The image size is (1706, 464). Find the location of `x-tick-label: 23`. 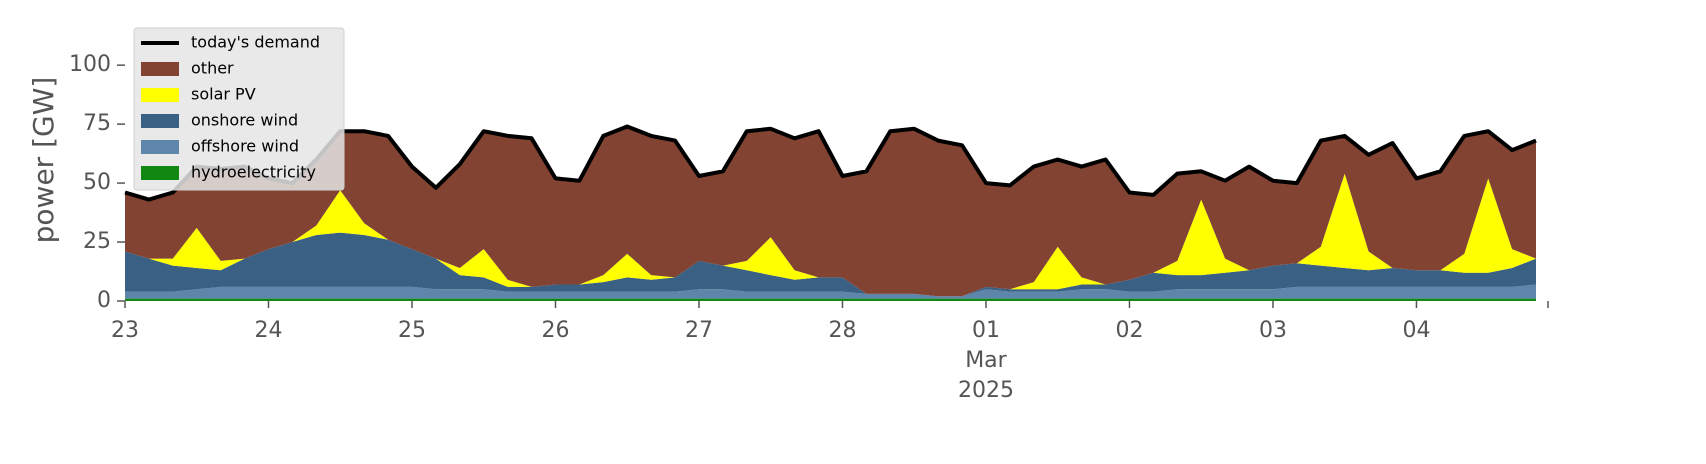

x-tick-label: 23 is located at coordinates (125, 330).